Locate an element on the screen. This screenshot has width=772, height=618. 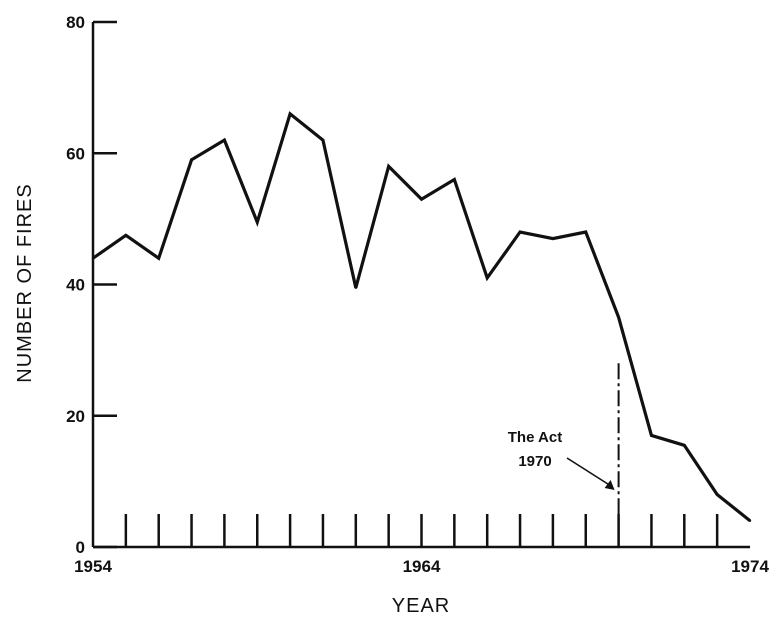
x-tick-label: 1954 is located at coordinates (93, 566).